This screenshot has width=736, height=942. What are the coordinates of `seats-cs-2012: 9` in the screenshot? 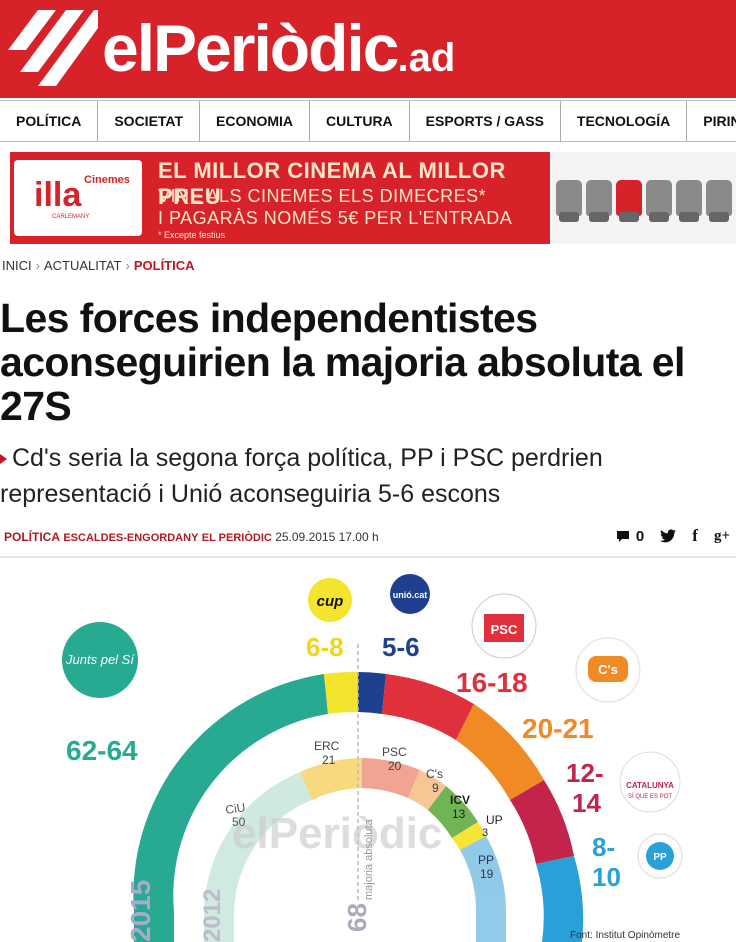 It's located at (435, 788).